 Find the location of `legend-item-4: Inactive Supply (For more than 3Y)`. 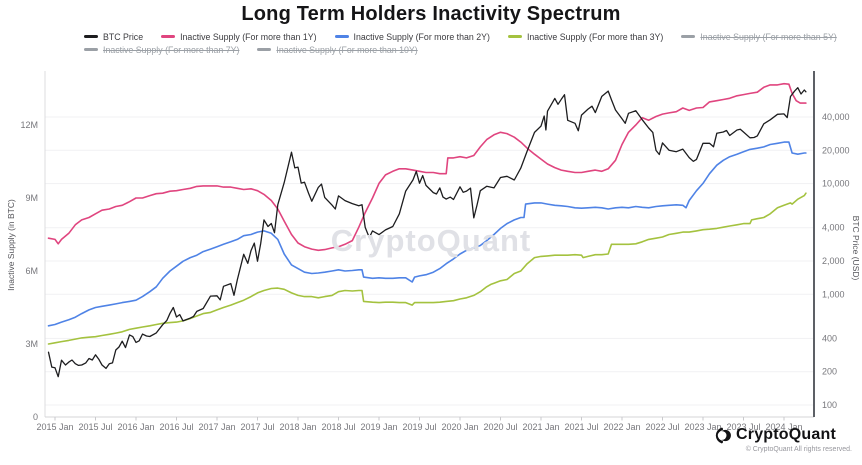

legend-item-4: Inactive Supply (For more than 3Y) is located at coordinates (585, 36).